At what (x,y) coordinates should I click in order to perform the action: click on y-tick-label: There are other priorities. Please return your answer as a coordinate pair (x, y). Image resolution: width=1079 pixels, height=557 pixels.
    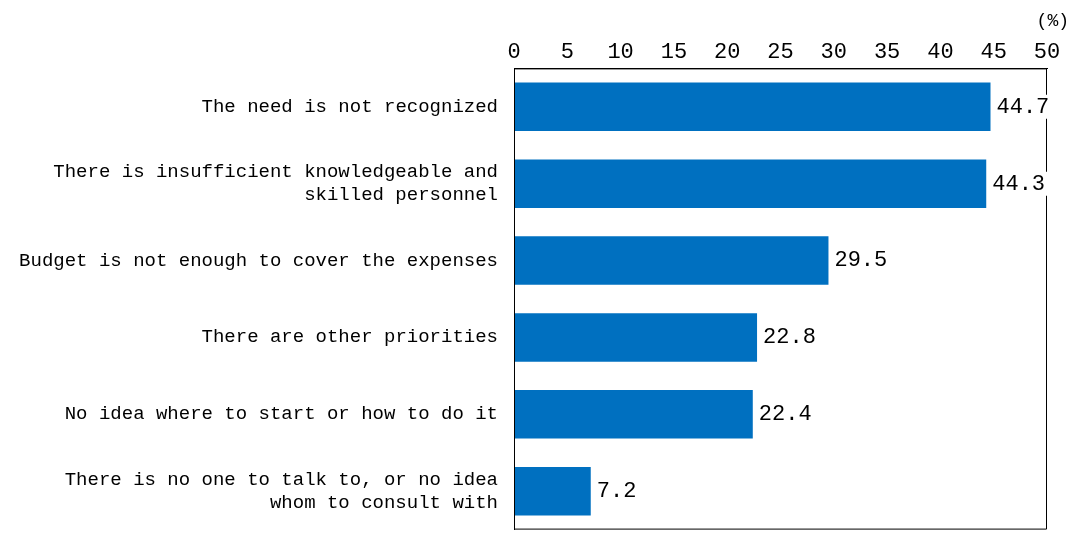
    Looking at the image, I should click on (349, 337).